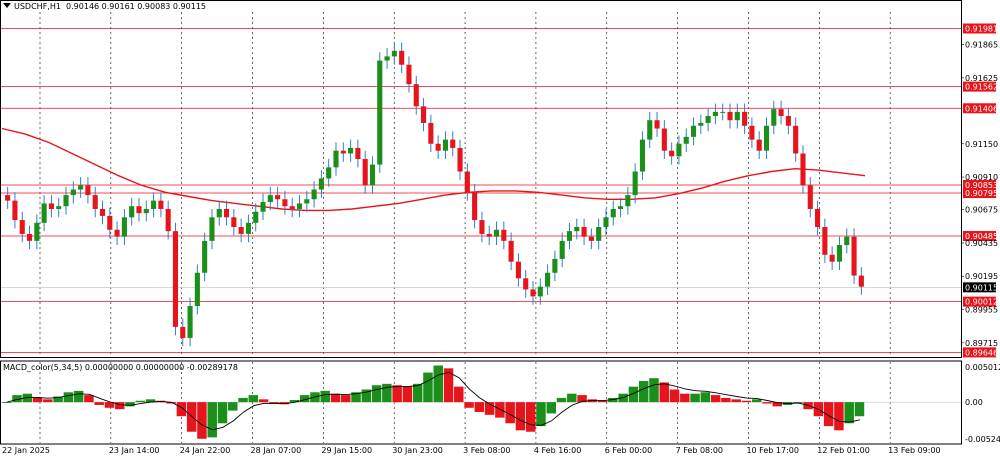  I want to click on x-tick-label: 3 Feb 08:00, so click(486, 450).